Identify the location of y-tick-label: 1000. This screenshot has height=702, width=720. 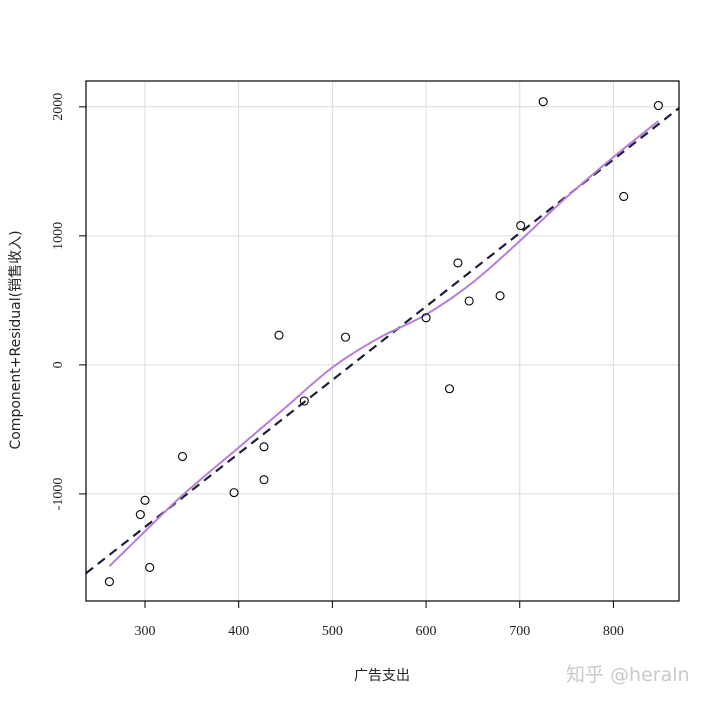
(58, 236).